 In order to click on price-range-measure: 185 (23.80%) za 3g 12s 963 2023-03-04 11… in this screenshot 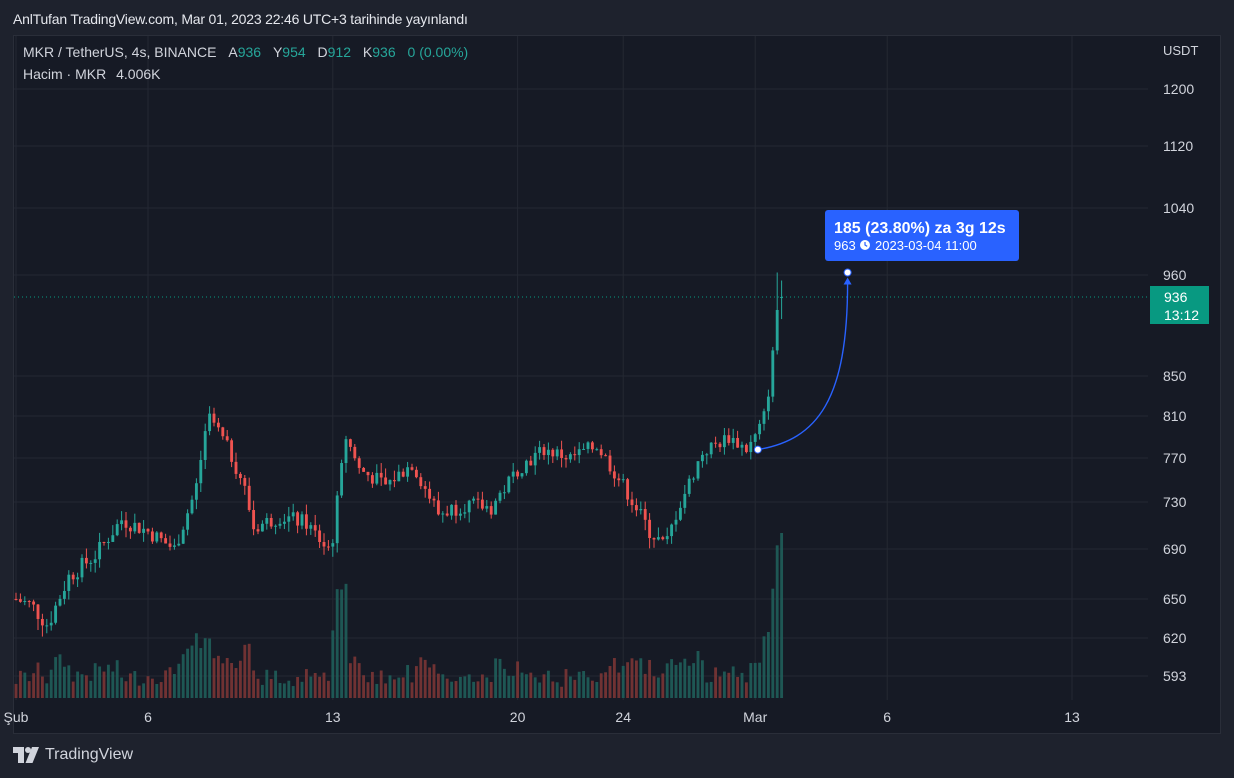, I will do `click(886, 332)`.